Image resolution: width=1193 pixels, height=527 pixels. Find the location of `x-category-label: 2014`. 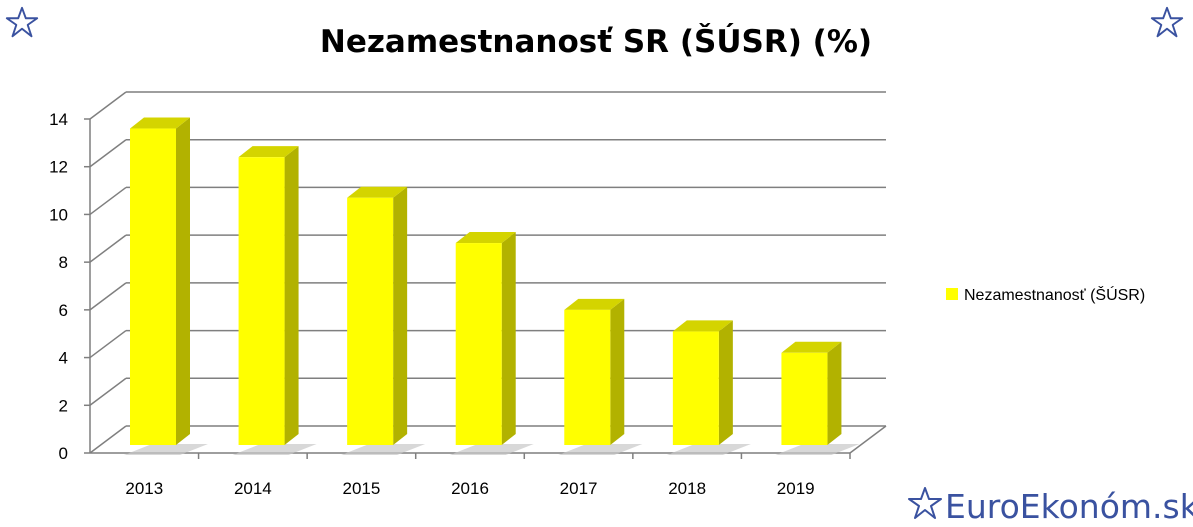

x-category-label: 2014 is located at coordinates (253, 488).